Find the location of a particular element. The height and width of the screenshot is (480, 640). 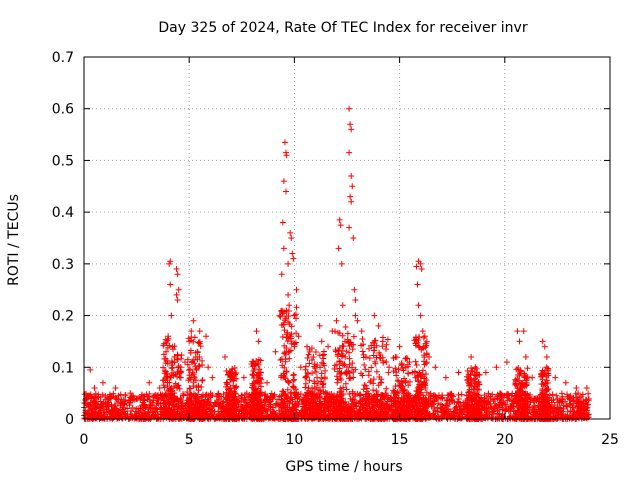

y-tick-label: 0.3 is located at coordinates (63, 265).